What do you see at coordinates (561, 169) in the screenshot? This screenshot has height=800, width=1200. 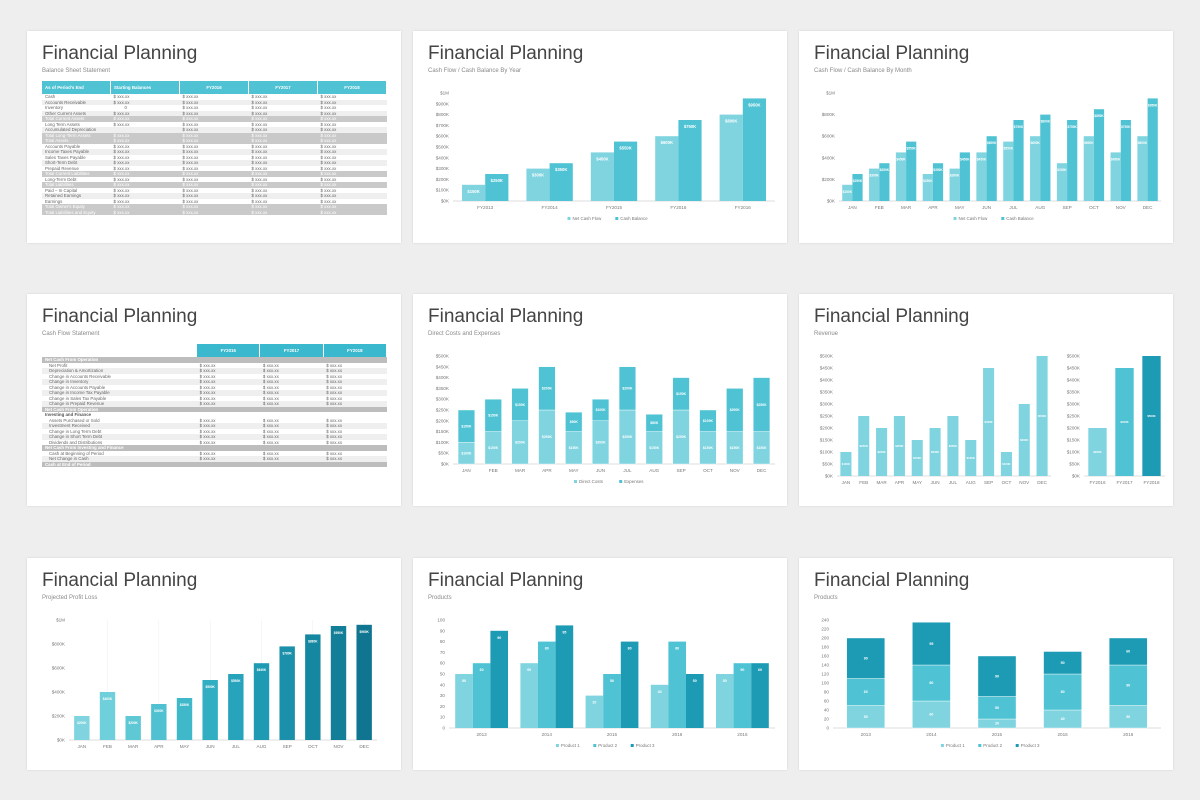 I see `bar-value-label: $350K` at bounding box center [561, 169].